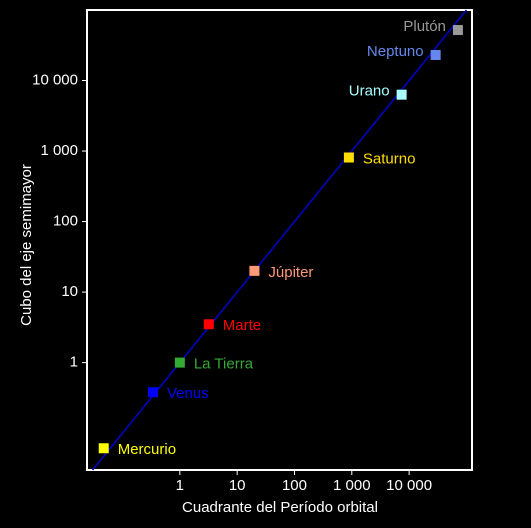 Image resolution: width=531 pixels, height=528 pixels. Describe the element at coordinates (237, 485) in the screenshot. I see `x-tick-label: 10` at that location.